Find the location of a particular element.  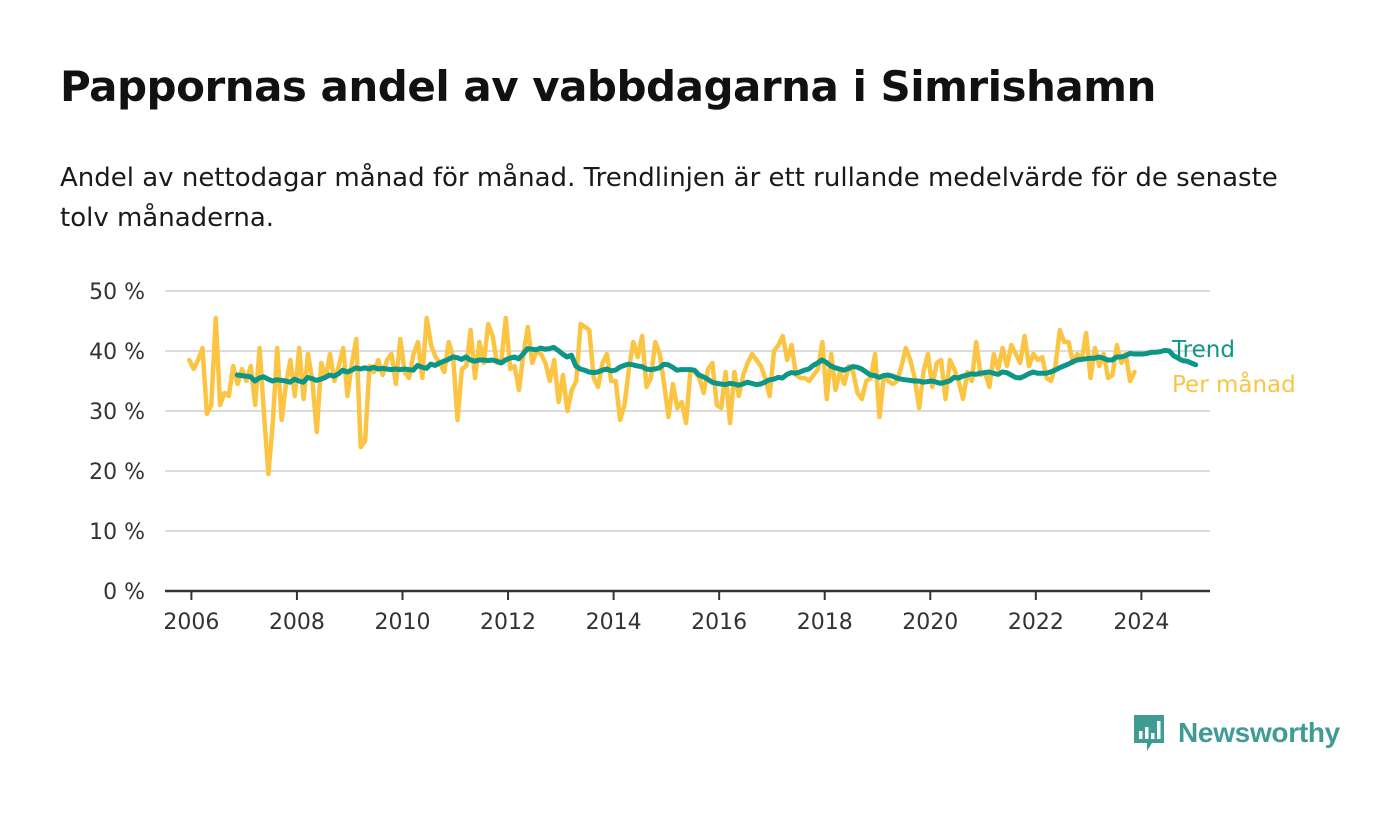

series-line-trend is located at coordinates (716, 366).